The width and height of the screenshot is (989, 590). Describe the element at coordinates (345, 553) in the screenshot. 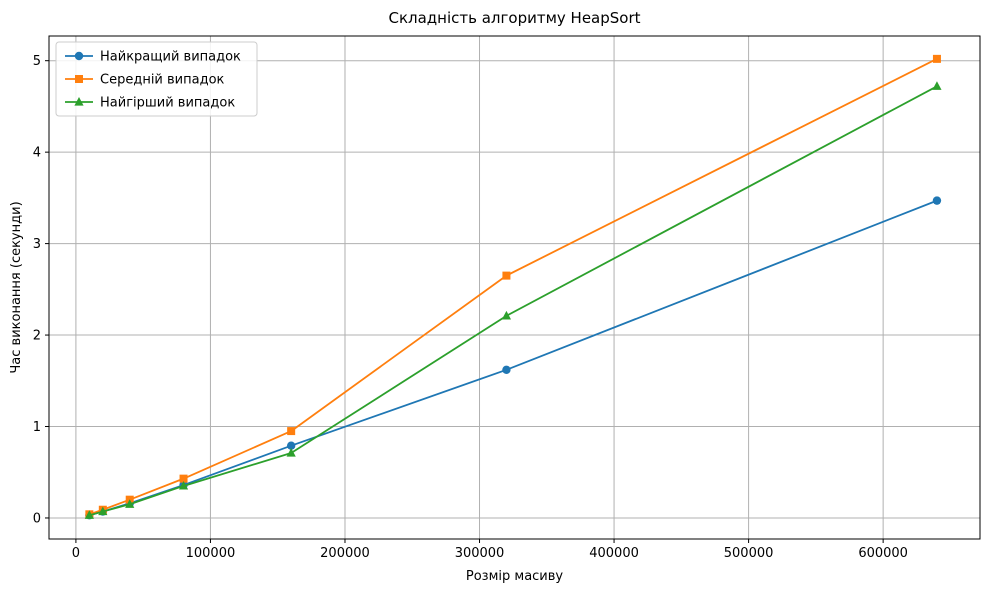

I see `x-tick-label: 200000` at that location.